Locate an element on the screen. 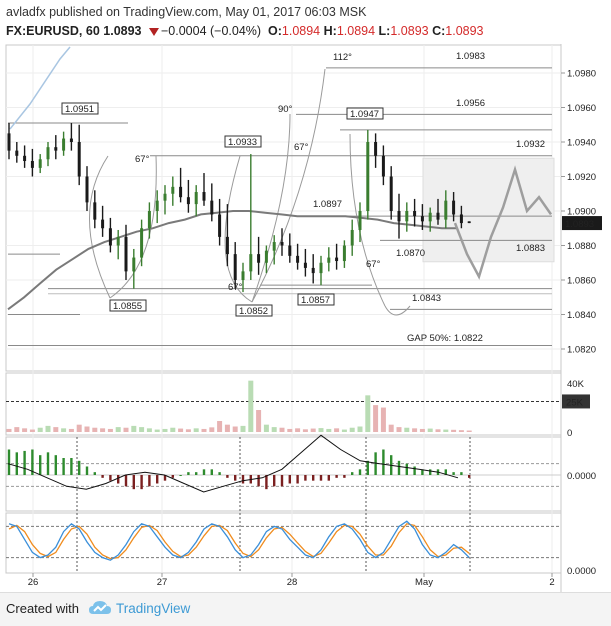  price-label-box is located at coordinates (243, 141).